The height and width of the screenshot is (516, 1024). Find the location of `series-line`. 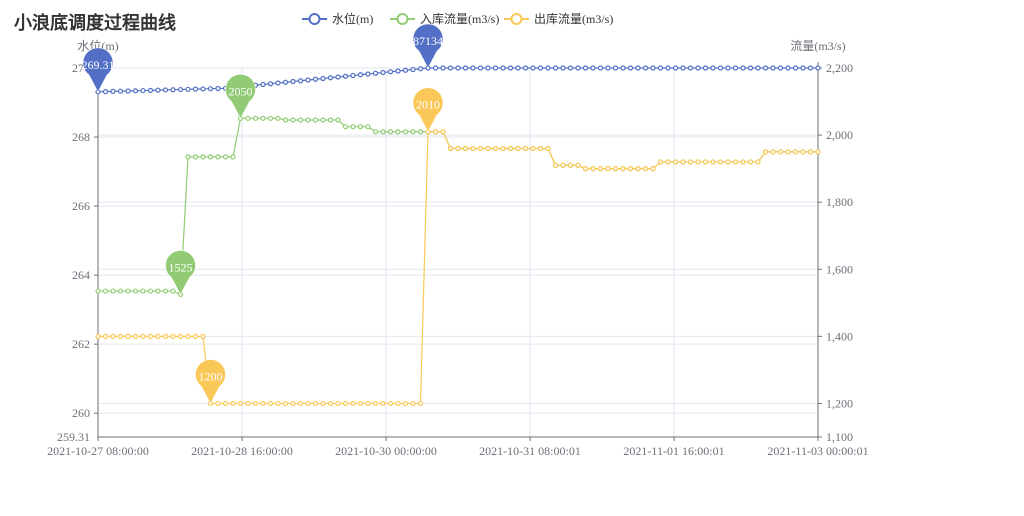

series-line is located at coordinates (457, 80).